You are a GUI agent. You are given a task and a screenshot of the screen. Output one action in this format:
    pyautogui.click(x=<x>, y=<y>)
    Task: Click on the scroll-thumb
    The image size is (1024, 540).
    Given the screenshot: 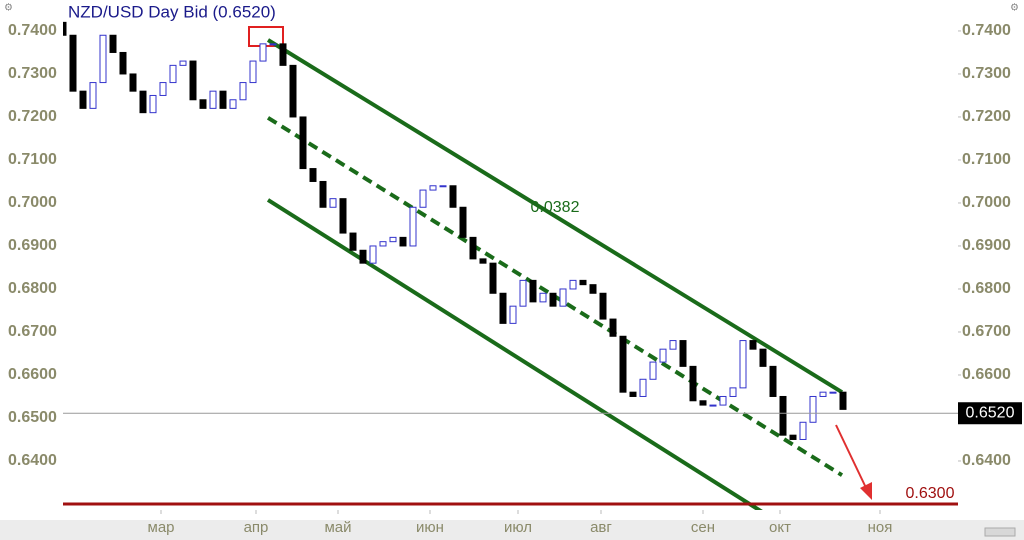 What is the action you would take?
    pyautogui.click(x=1000, y=532)
    